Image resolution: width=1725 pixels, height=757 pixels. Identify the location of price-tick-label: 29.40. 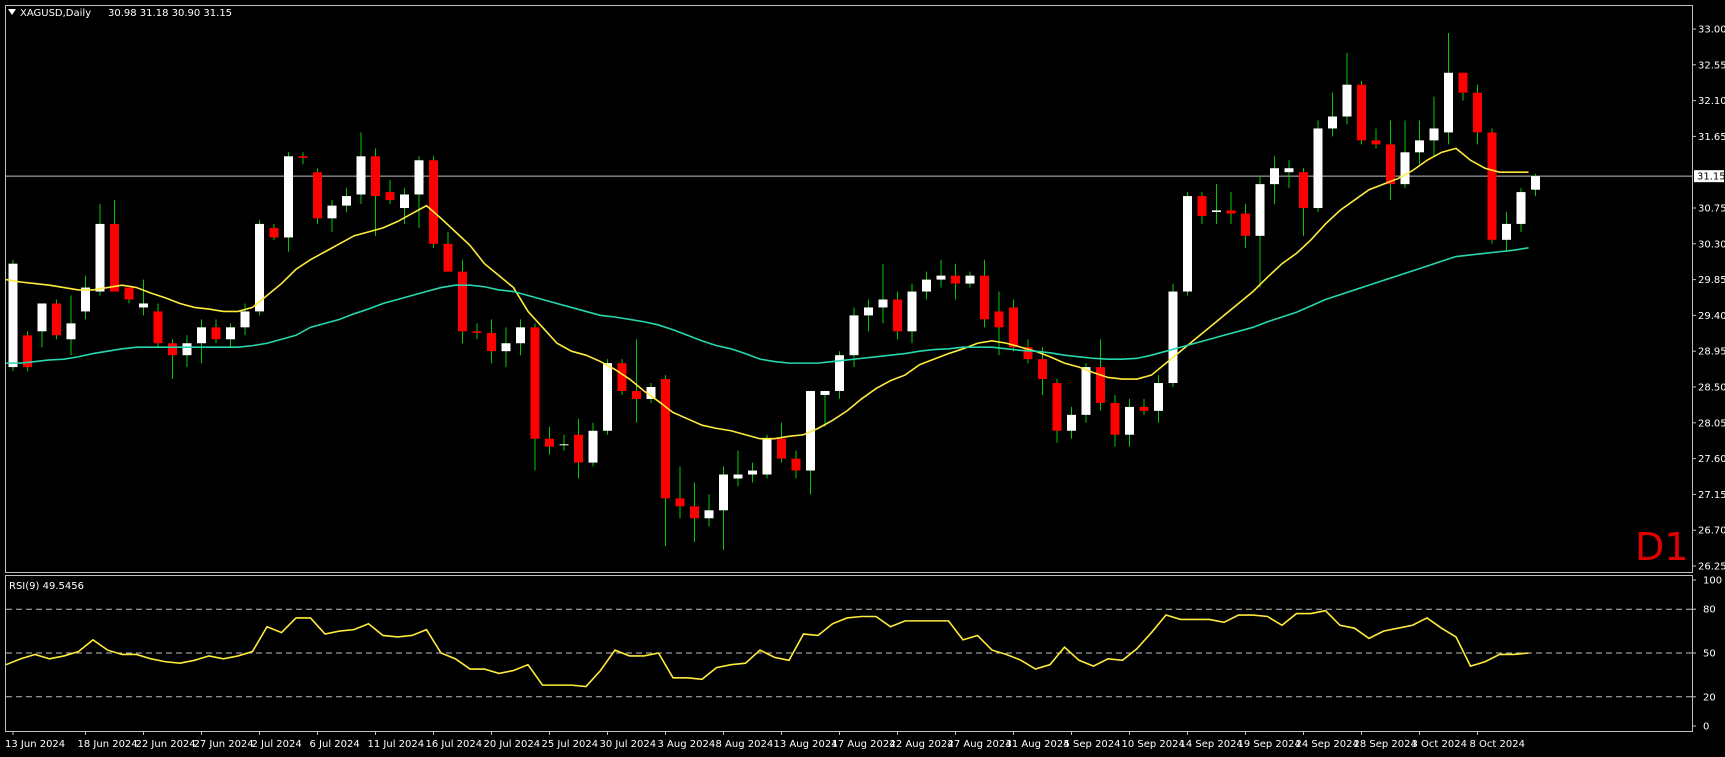
(1711, 316).